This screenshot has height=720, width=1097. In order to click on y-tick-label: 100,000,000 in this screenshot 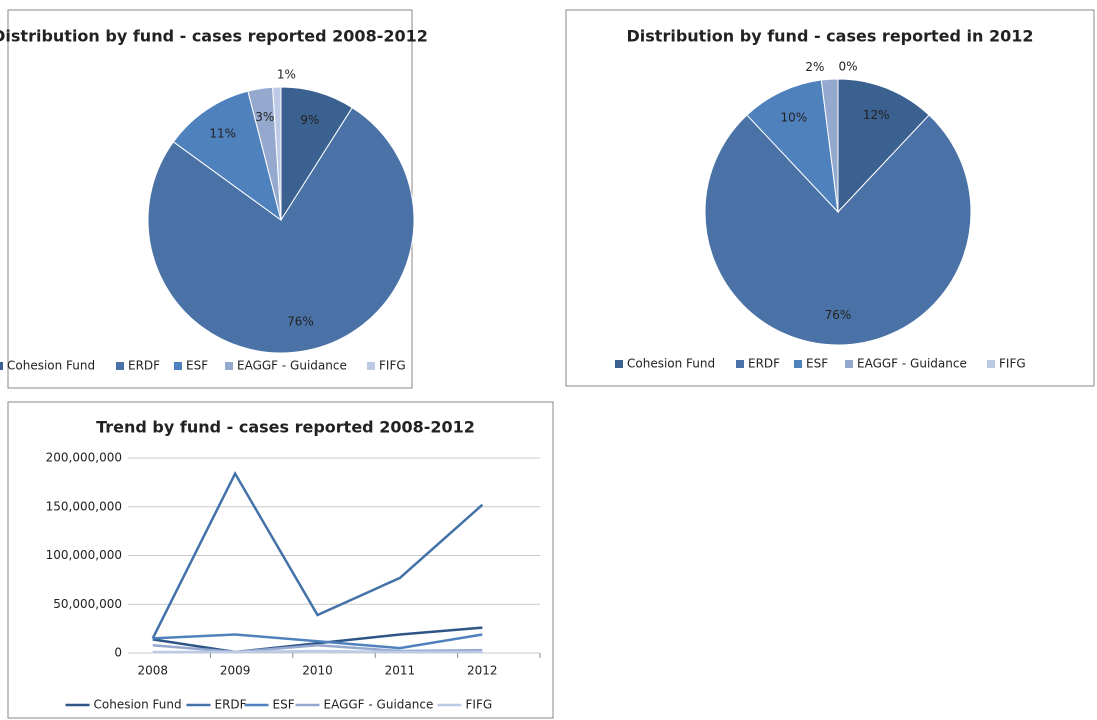, I will do `click(84, 555)`.